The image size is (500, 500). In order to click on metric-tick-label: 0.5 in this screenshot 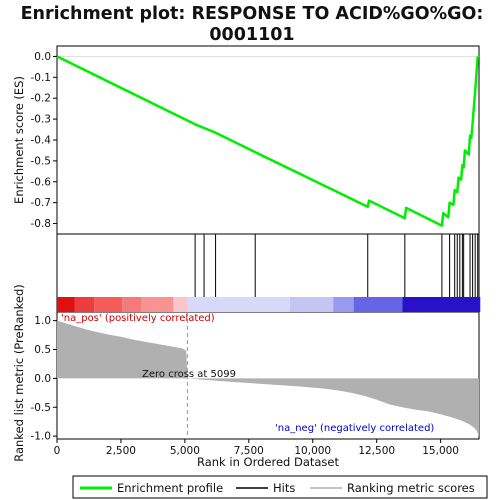, I will do `click(42, 350)`.